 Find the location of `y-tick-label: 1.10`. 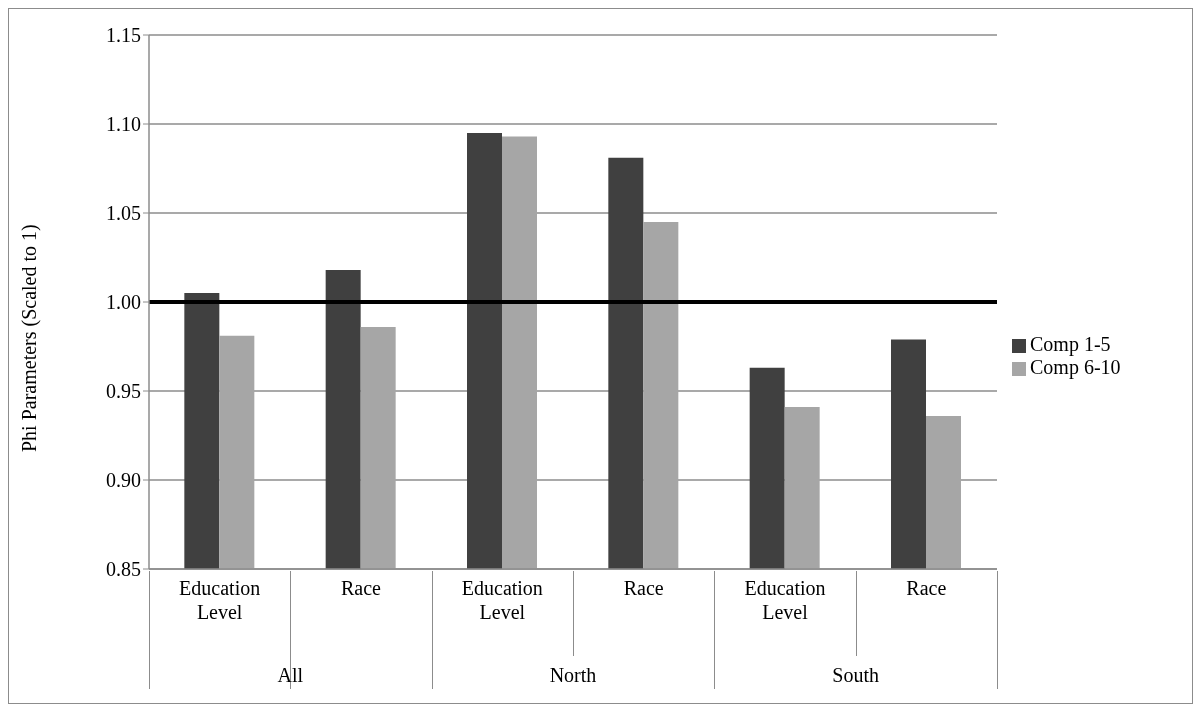

y-tick-label: 1.10 is located at coordinates (123, 124).